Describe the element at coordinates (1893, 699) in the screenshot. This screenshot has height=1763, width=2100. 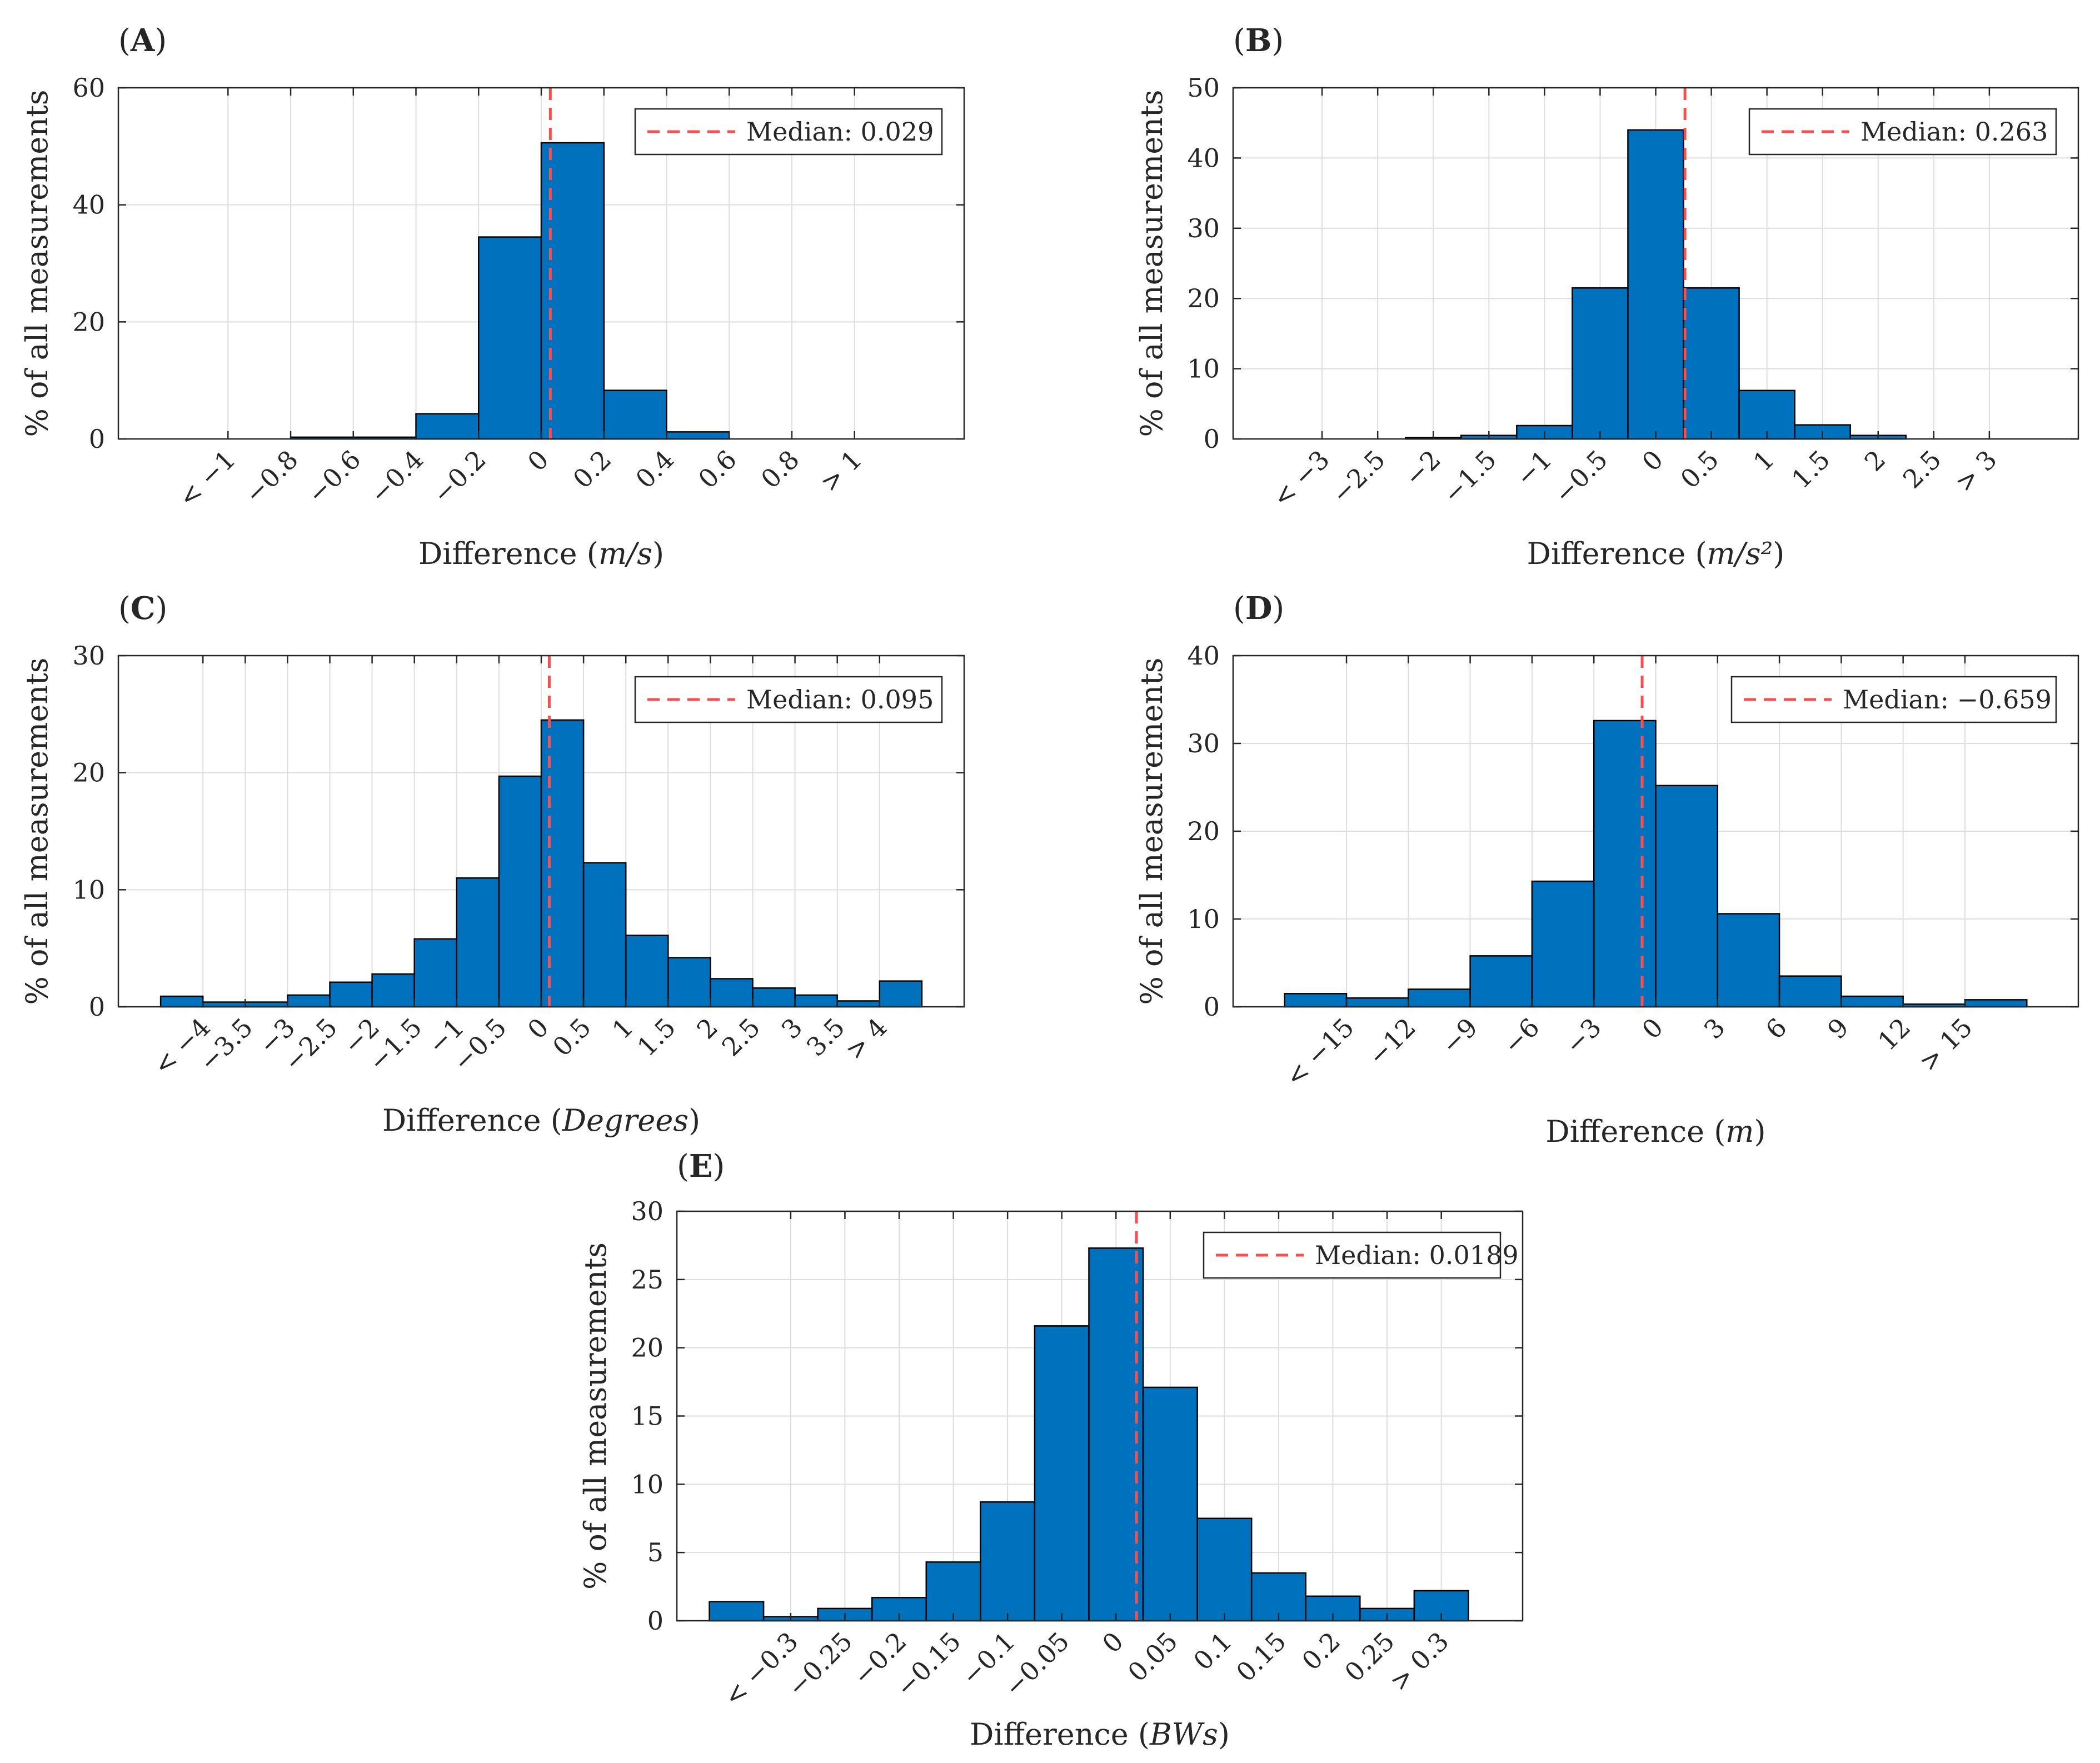
I see `legend: Median: −0.659` at that location.